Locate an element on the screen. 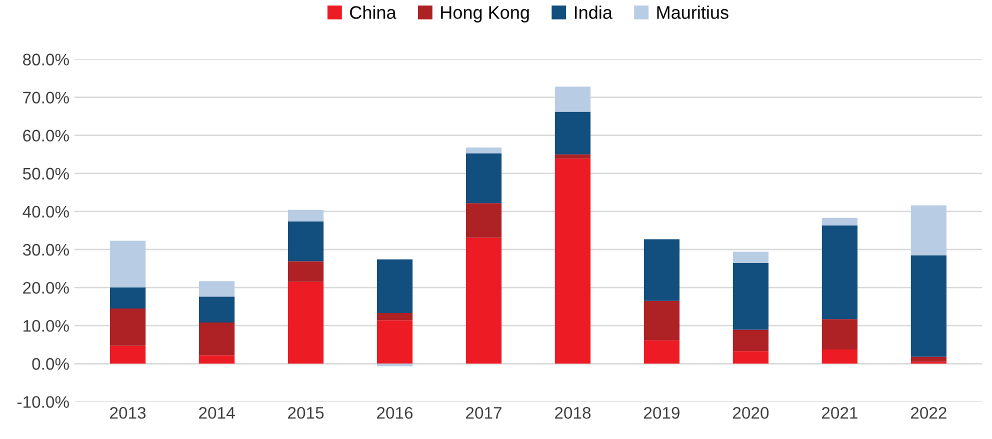 This screenshot has width=992, height=439. legend-label: China is located at coordinates (373, 12).